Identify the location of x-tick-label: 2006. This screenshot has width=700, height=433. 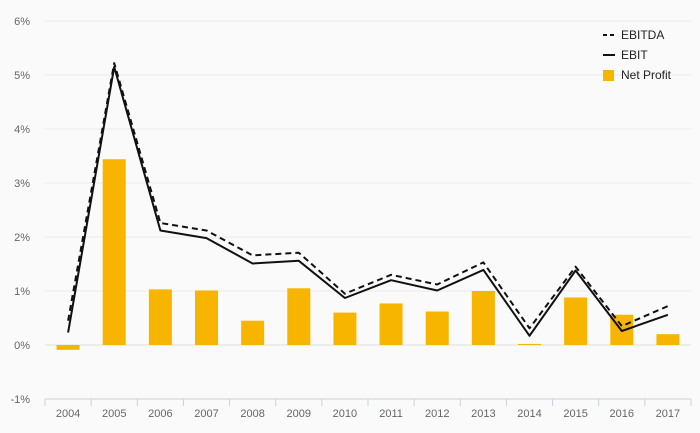
(160, 414).